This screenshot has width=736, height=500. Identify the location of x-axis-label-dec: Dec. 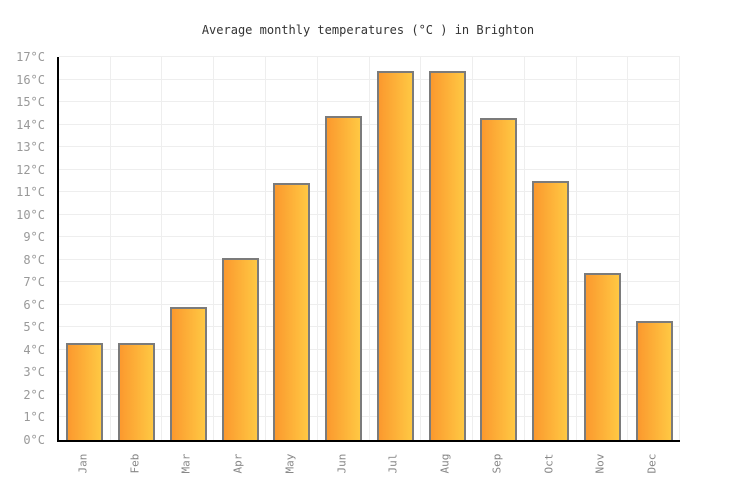
(652, 463).